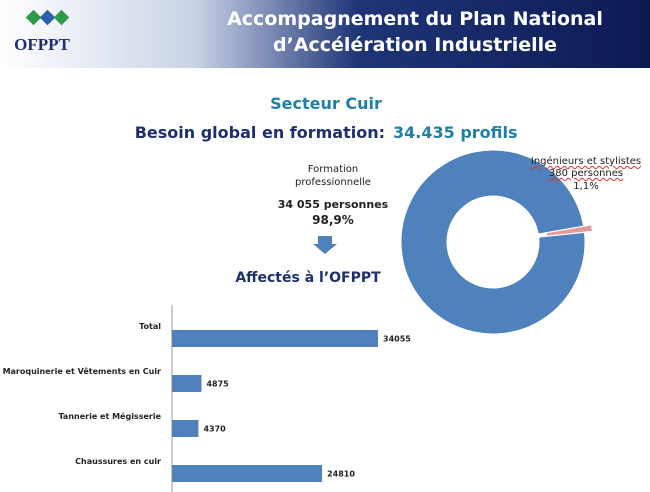 The height and width of the screenshot is (492, 650). I want to click on need-value: 34.435 profils, so click(455, 132).